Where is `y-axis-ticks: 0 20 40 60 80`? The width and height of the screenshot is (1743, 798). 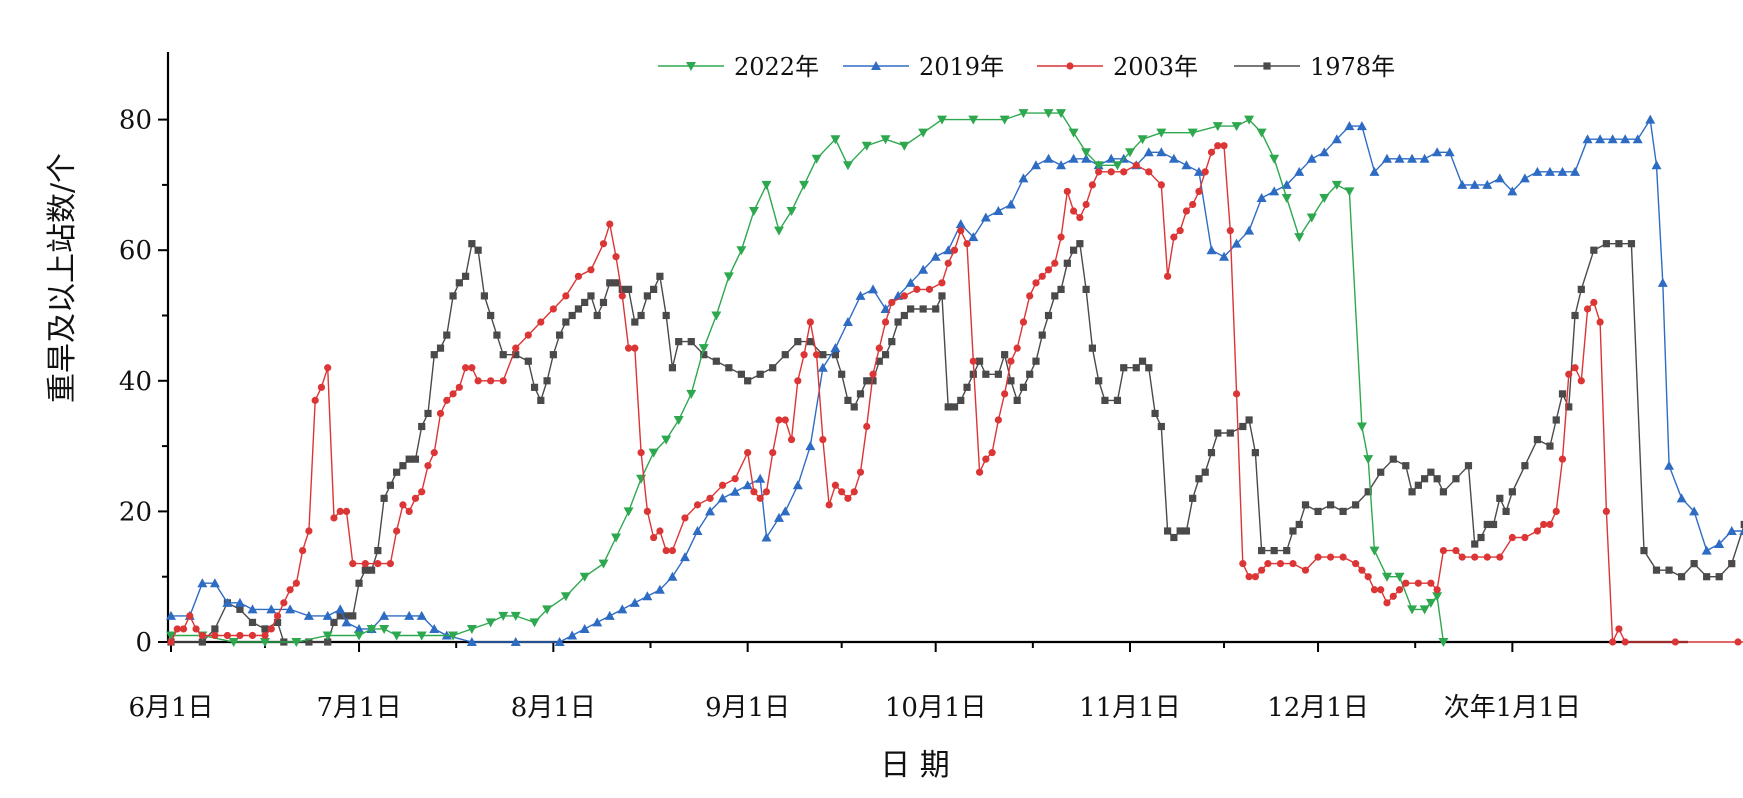 y-axis-ticks: 0 20 40 60 80 is located at coordinates (143, 382).